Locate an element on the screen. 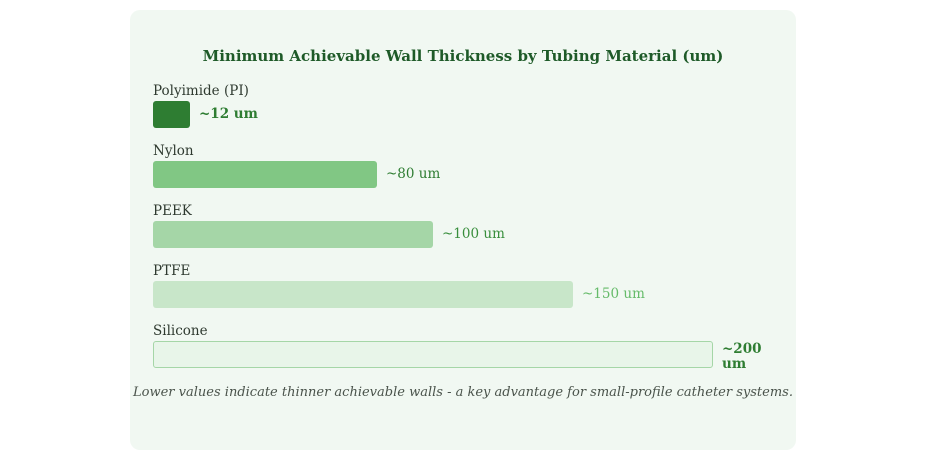  category-label: Nylon is located at coordinates (173, 151).